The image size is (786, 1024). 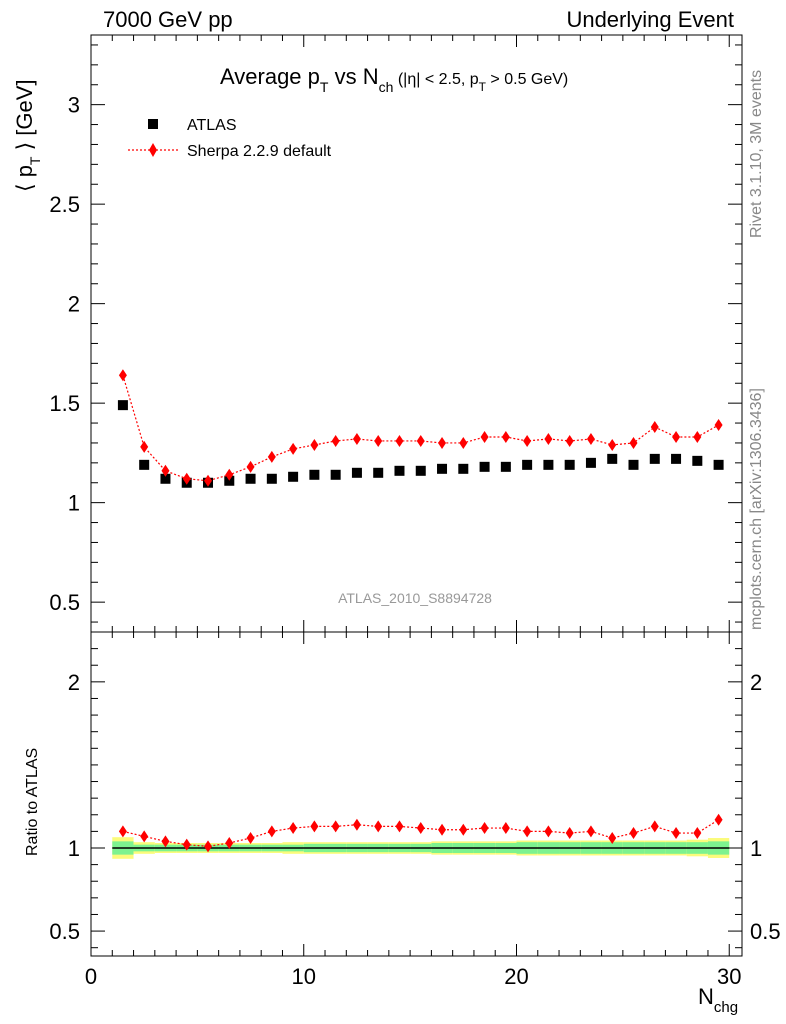 I want to click on x-tick-label: 0, so click(x=91, y=976).